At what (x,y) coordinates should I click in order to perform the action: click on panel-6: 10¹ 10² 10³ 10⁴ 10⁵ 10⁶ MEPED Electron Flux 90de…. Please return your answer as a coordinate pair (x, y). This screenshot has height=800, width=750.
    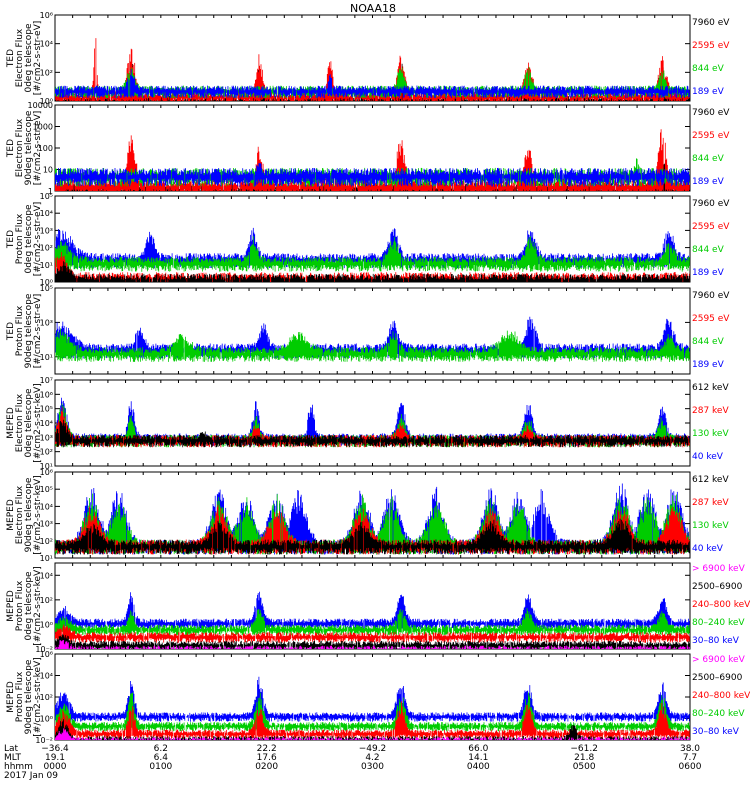
    Looking at the image, I should click on (367, 515).